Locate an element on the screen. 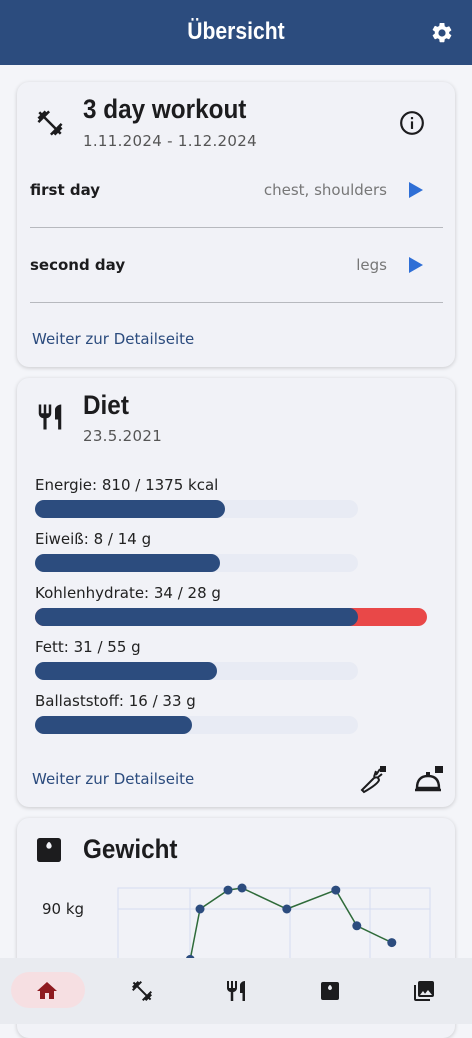 The image size is (472, 1038). nav-workout is located at coordinates (142, 991).